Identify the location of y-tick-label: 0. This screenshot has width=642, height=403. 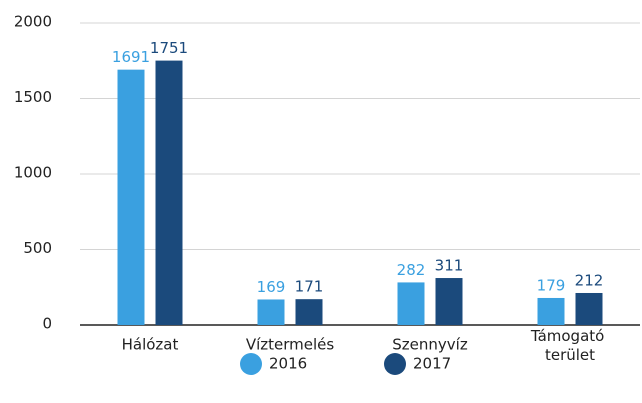
(47, 324).